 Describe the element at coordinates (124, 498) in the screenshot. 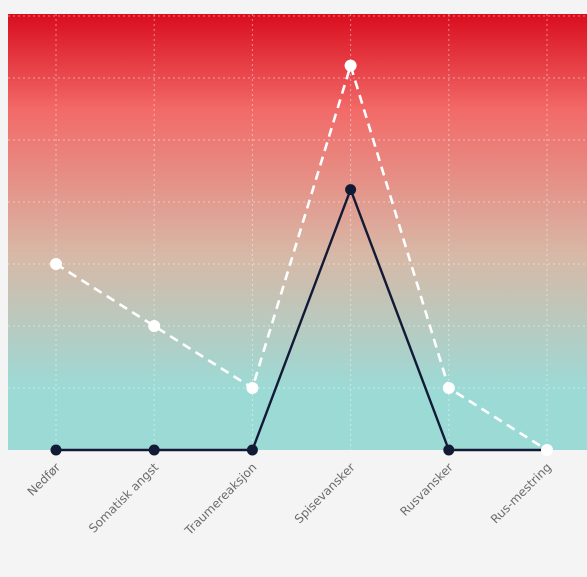

I see `x-tick-label: Somatisk angst` at that location.